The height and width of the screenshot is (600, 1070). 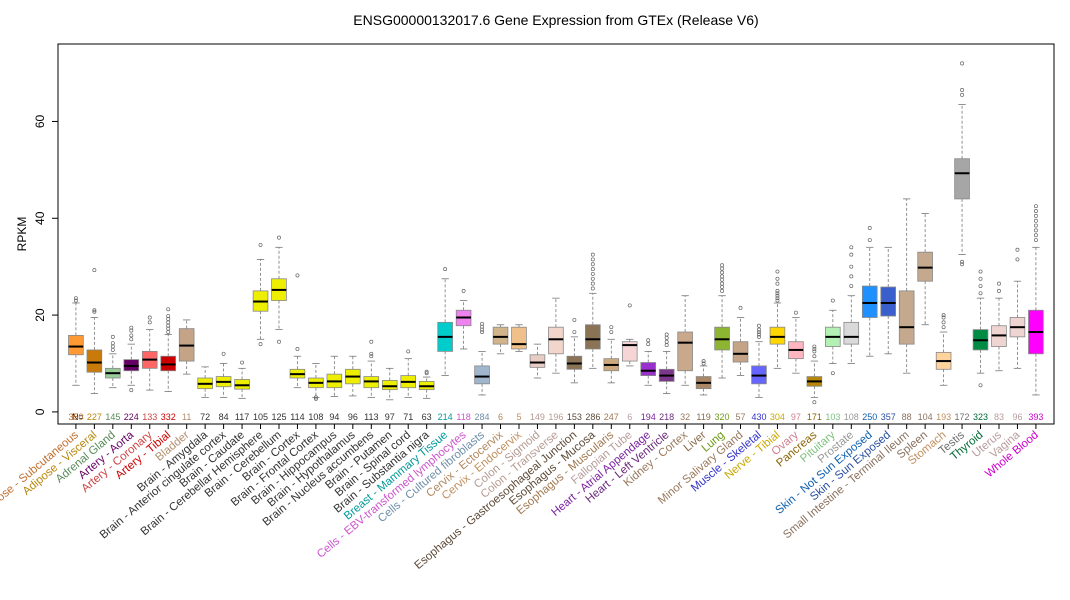 What do you see at coordinates (851, 417) in the screenshot?
I see `sample-count: 108` at bounding box center [851, 417].